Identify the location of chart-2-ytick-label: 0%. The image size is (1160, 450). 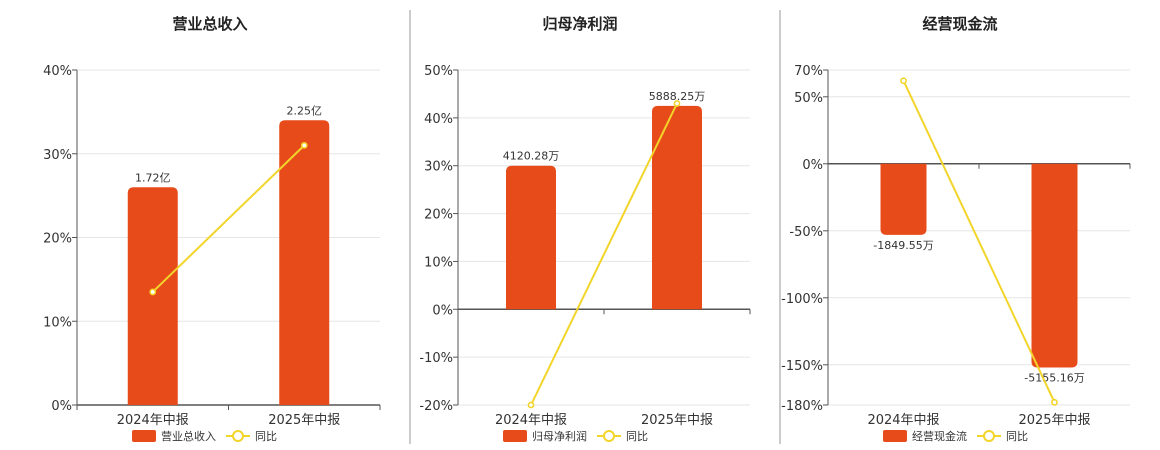
(442, 310).